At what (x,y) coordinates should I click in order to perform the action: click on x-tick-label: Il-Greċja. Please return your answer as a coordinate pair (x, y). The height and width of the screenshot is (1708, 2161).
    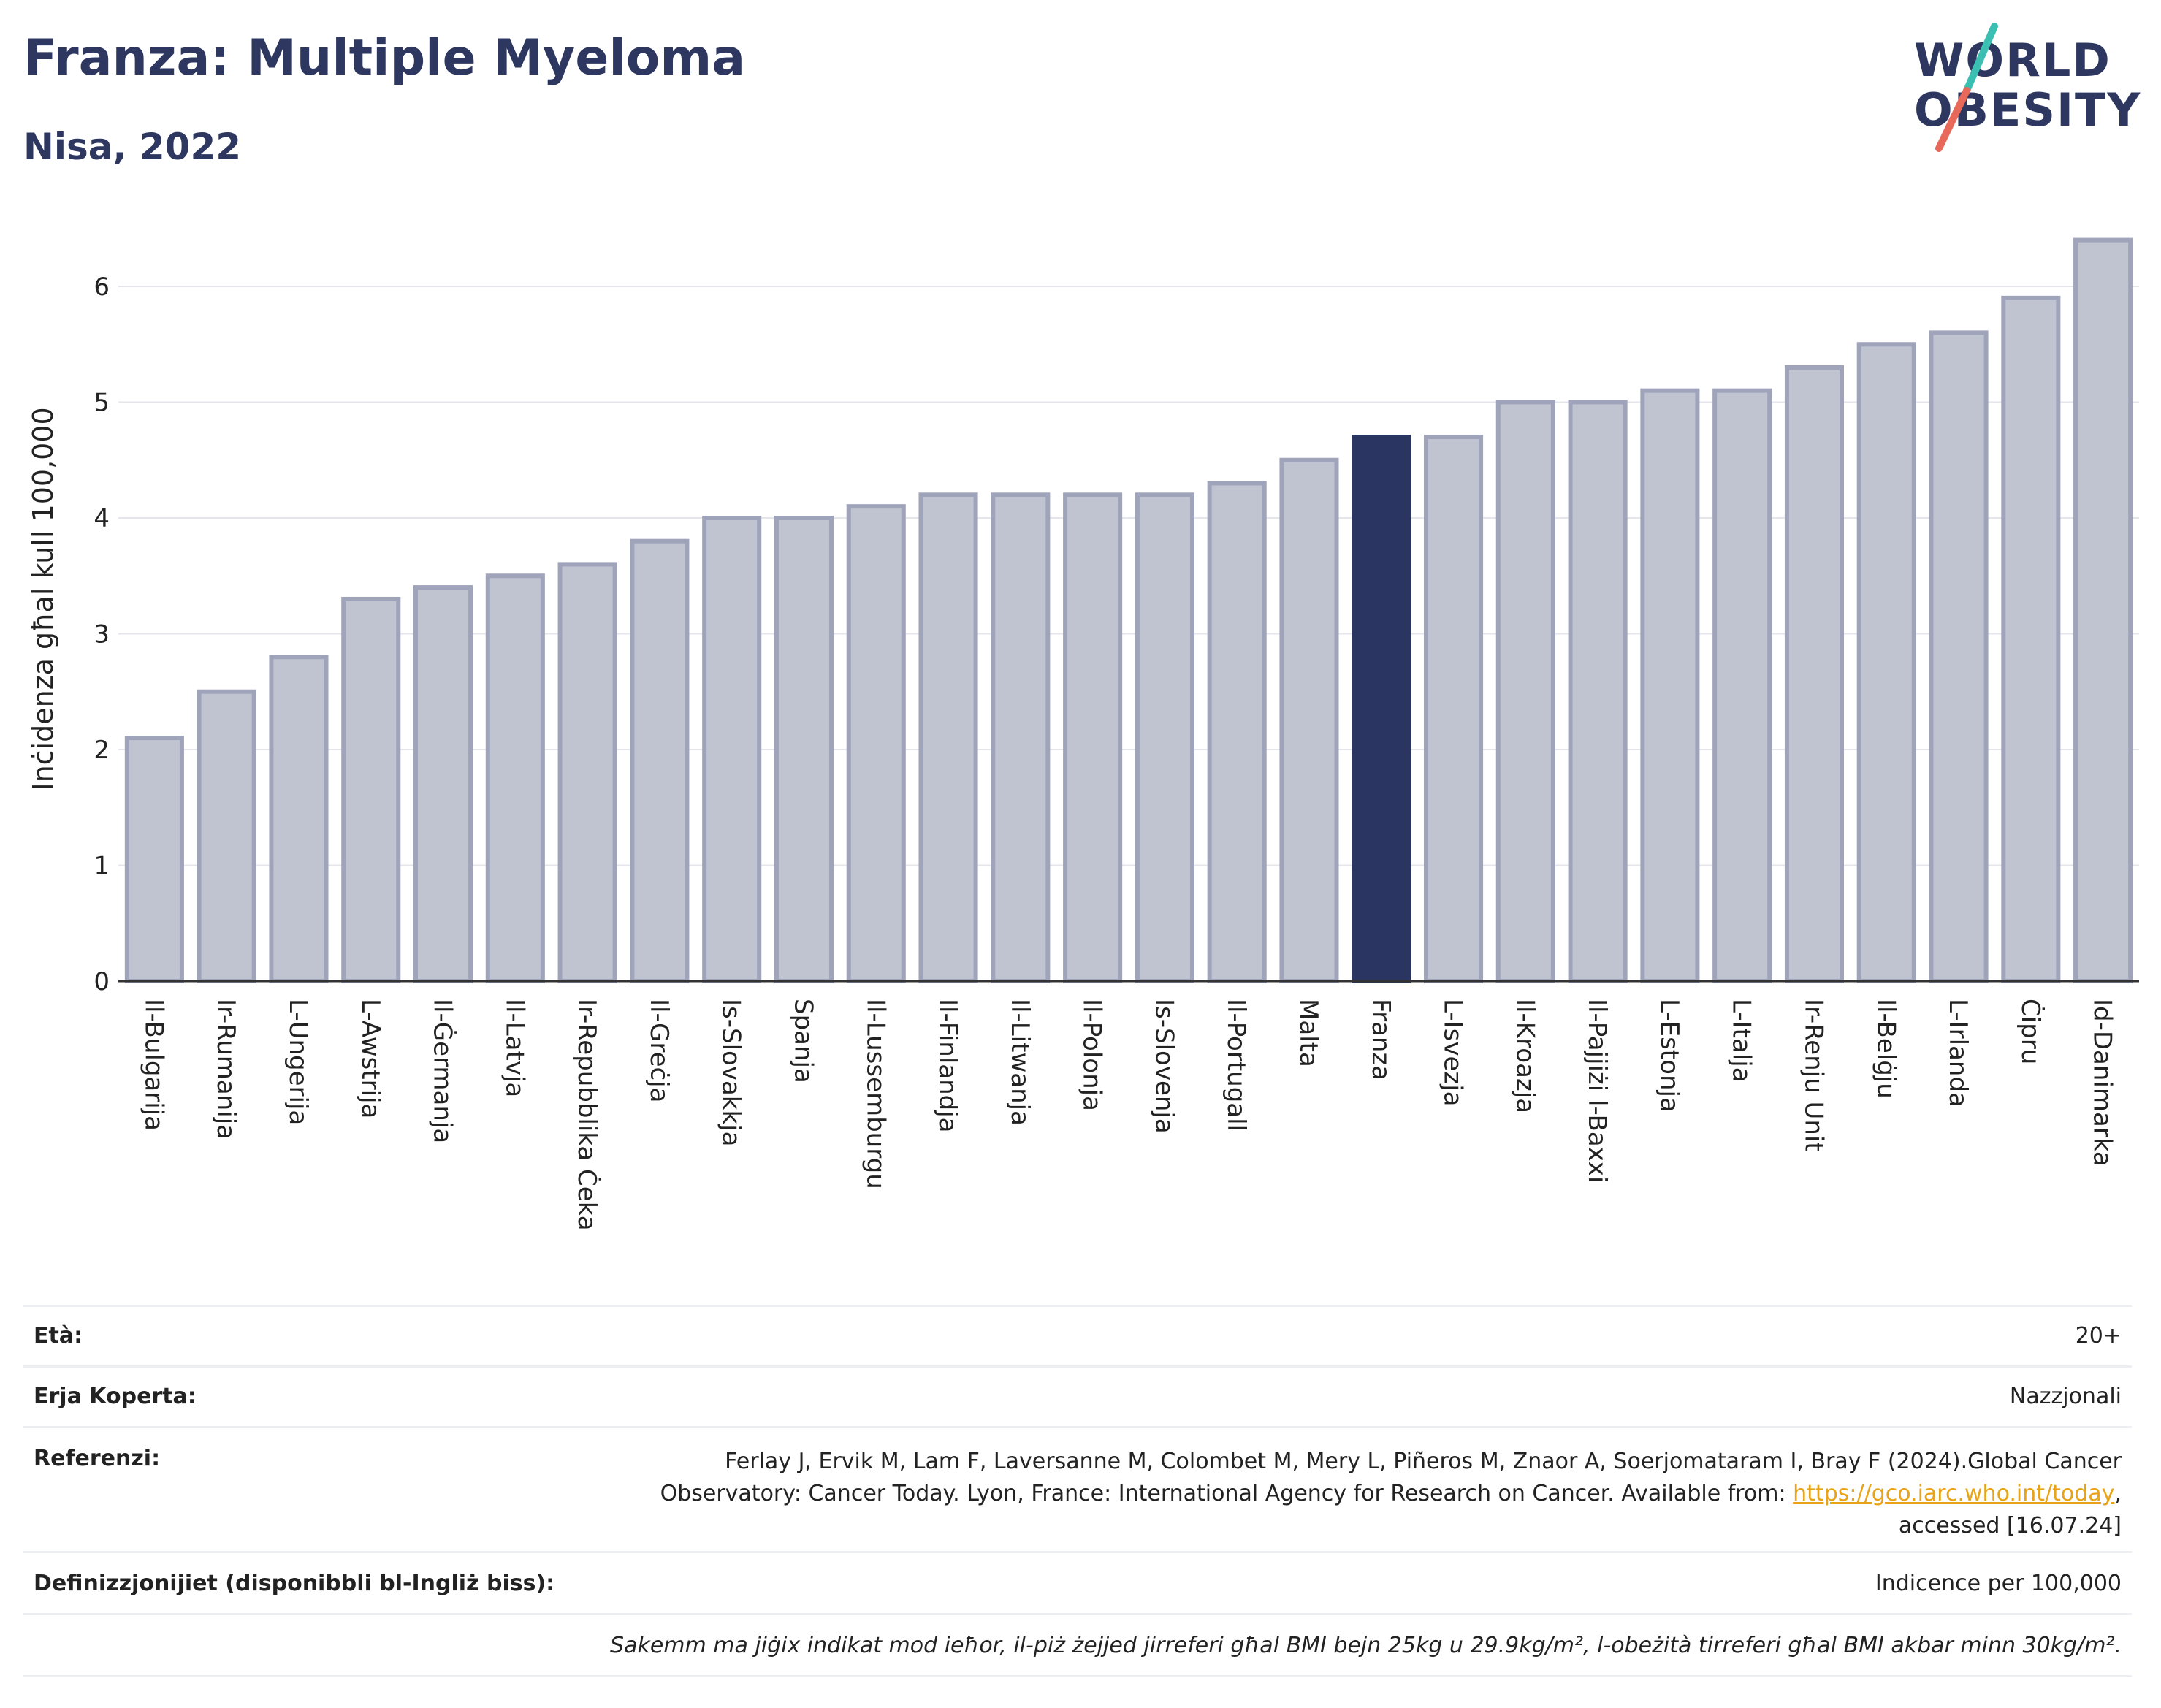
    Looking at the image, I should click on (659, 1050).